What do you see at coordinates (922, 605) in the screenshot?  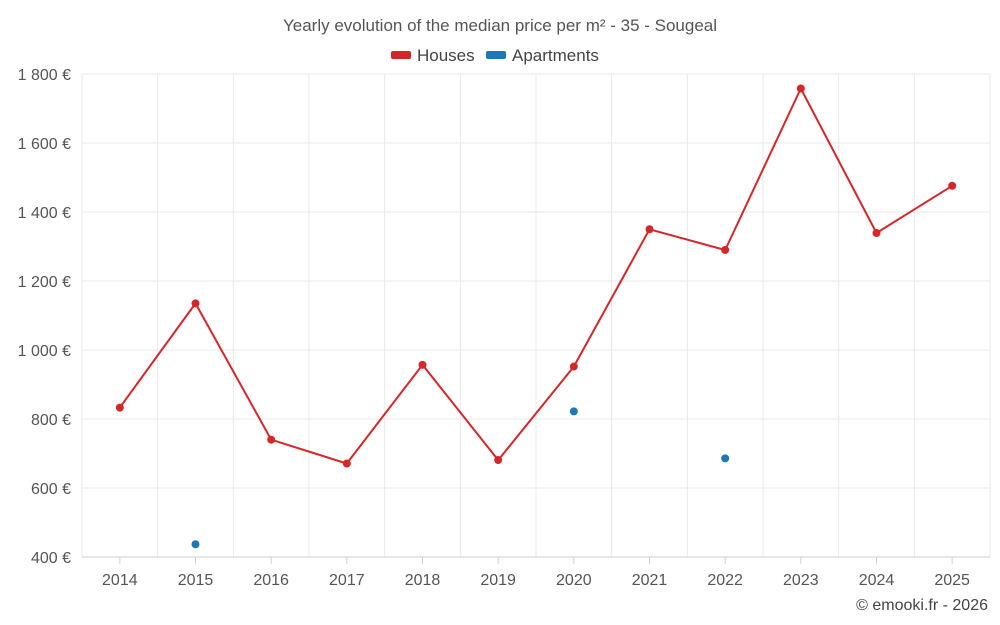 I see `credit-text: © emooki.fr - 2026` at bounding box center [922, 605].